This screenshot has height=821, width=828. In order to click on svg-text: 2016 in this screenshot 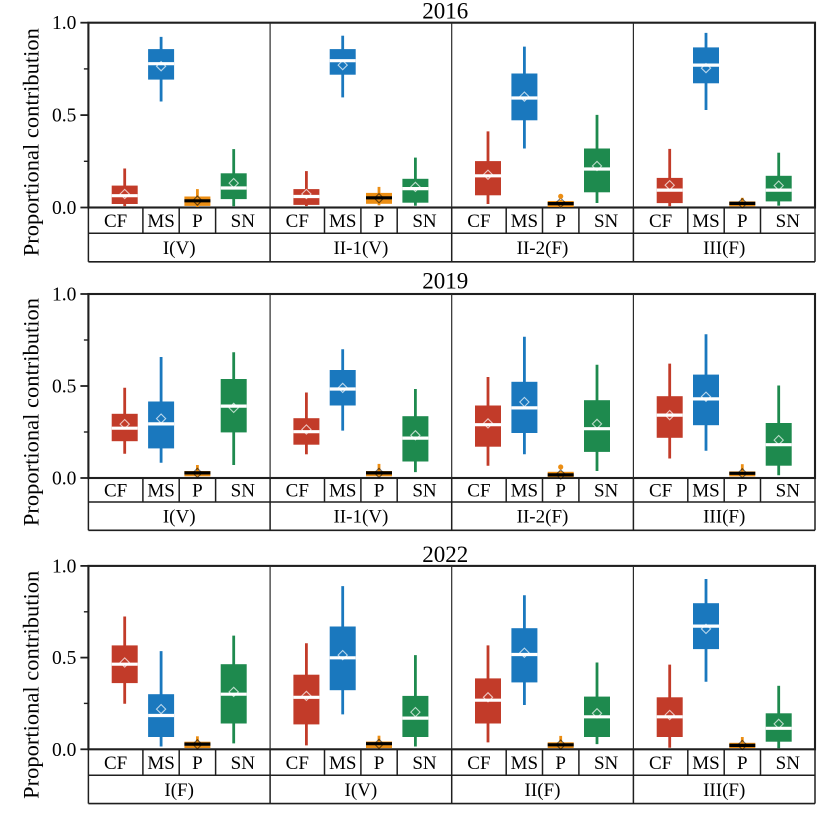, I will do `click(445, 11)`.